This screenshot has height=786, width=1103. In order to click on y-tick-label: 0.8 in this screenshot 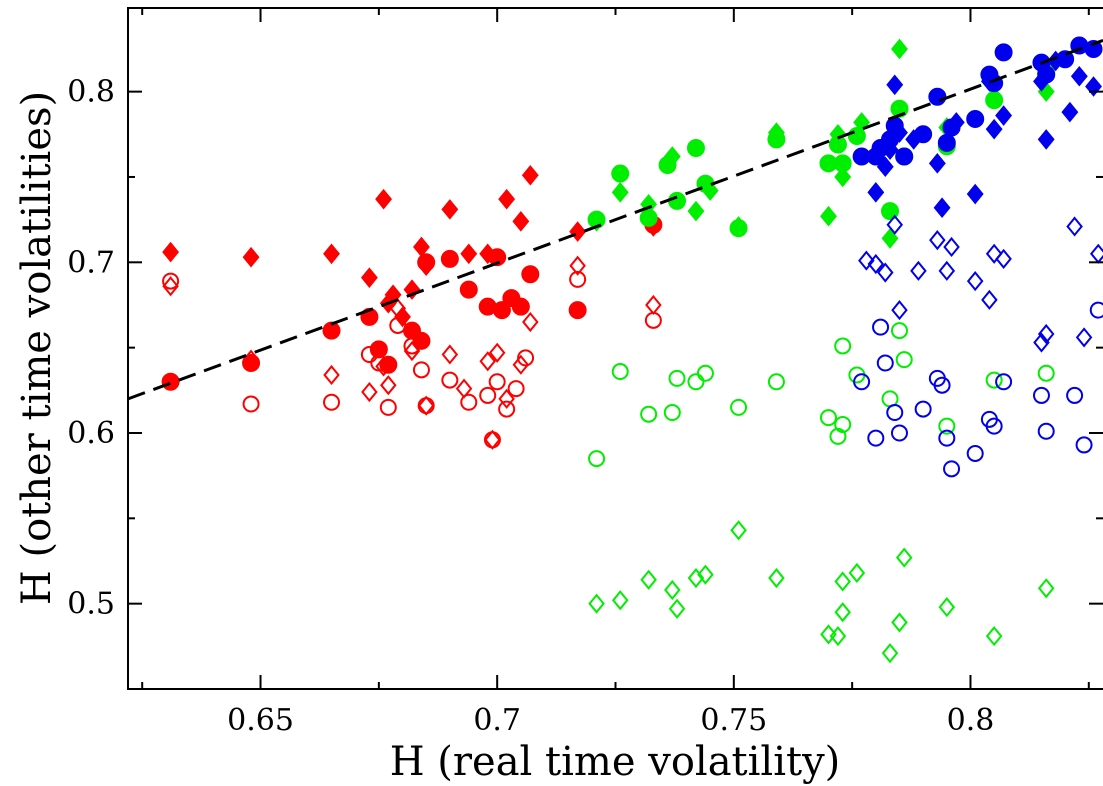, I will do `click(91, 92)`.